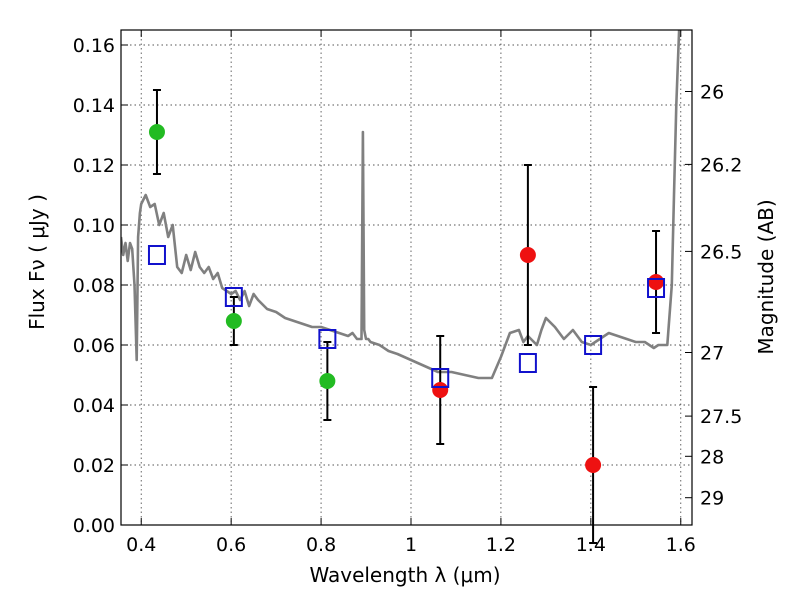 This screenshot has height=600, width=800. What do you see at coordinates (231, 545) in the screenshot?
I see `x-tick-label: 0.6` at bounding box center [231, 545].